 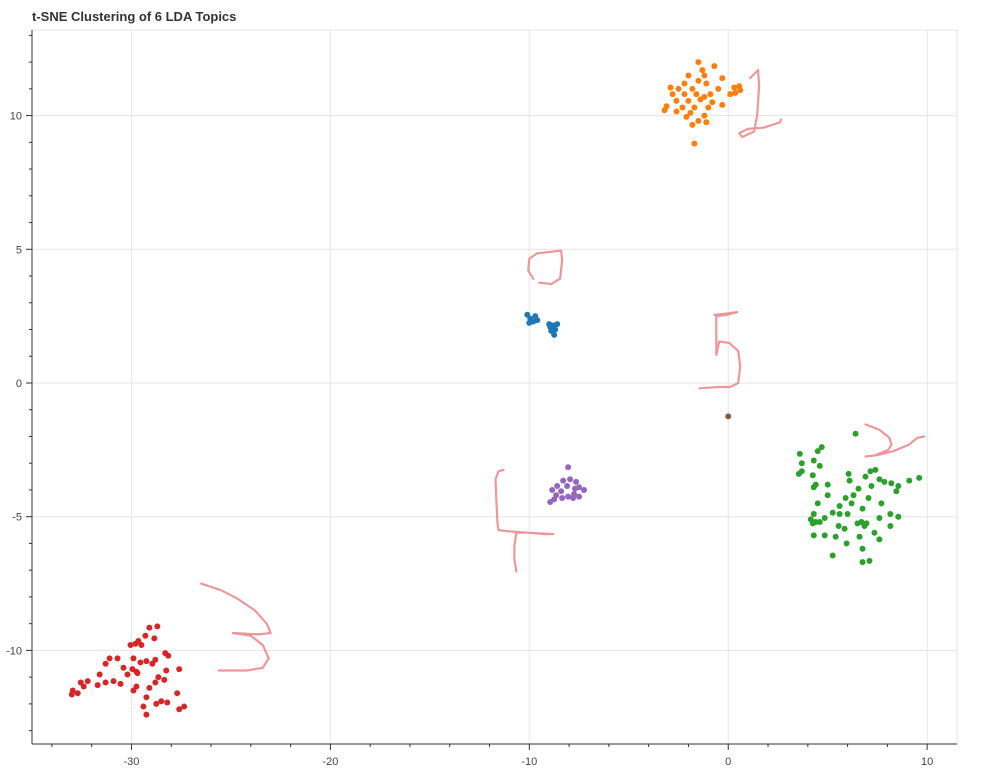 What do you see at coordinates (19, 384) in the screenshot?
I see `y-tick-label-2: 0` at bounding box center [19, 384].